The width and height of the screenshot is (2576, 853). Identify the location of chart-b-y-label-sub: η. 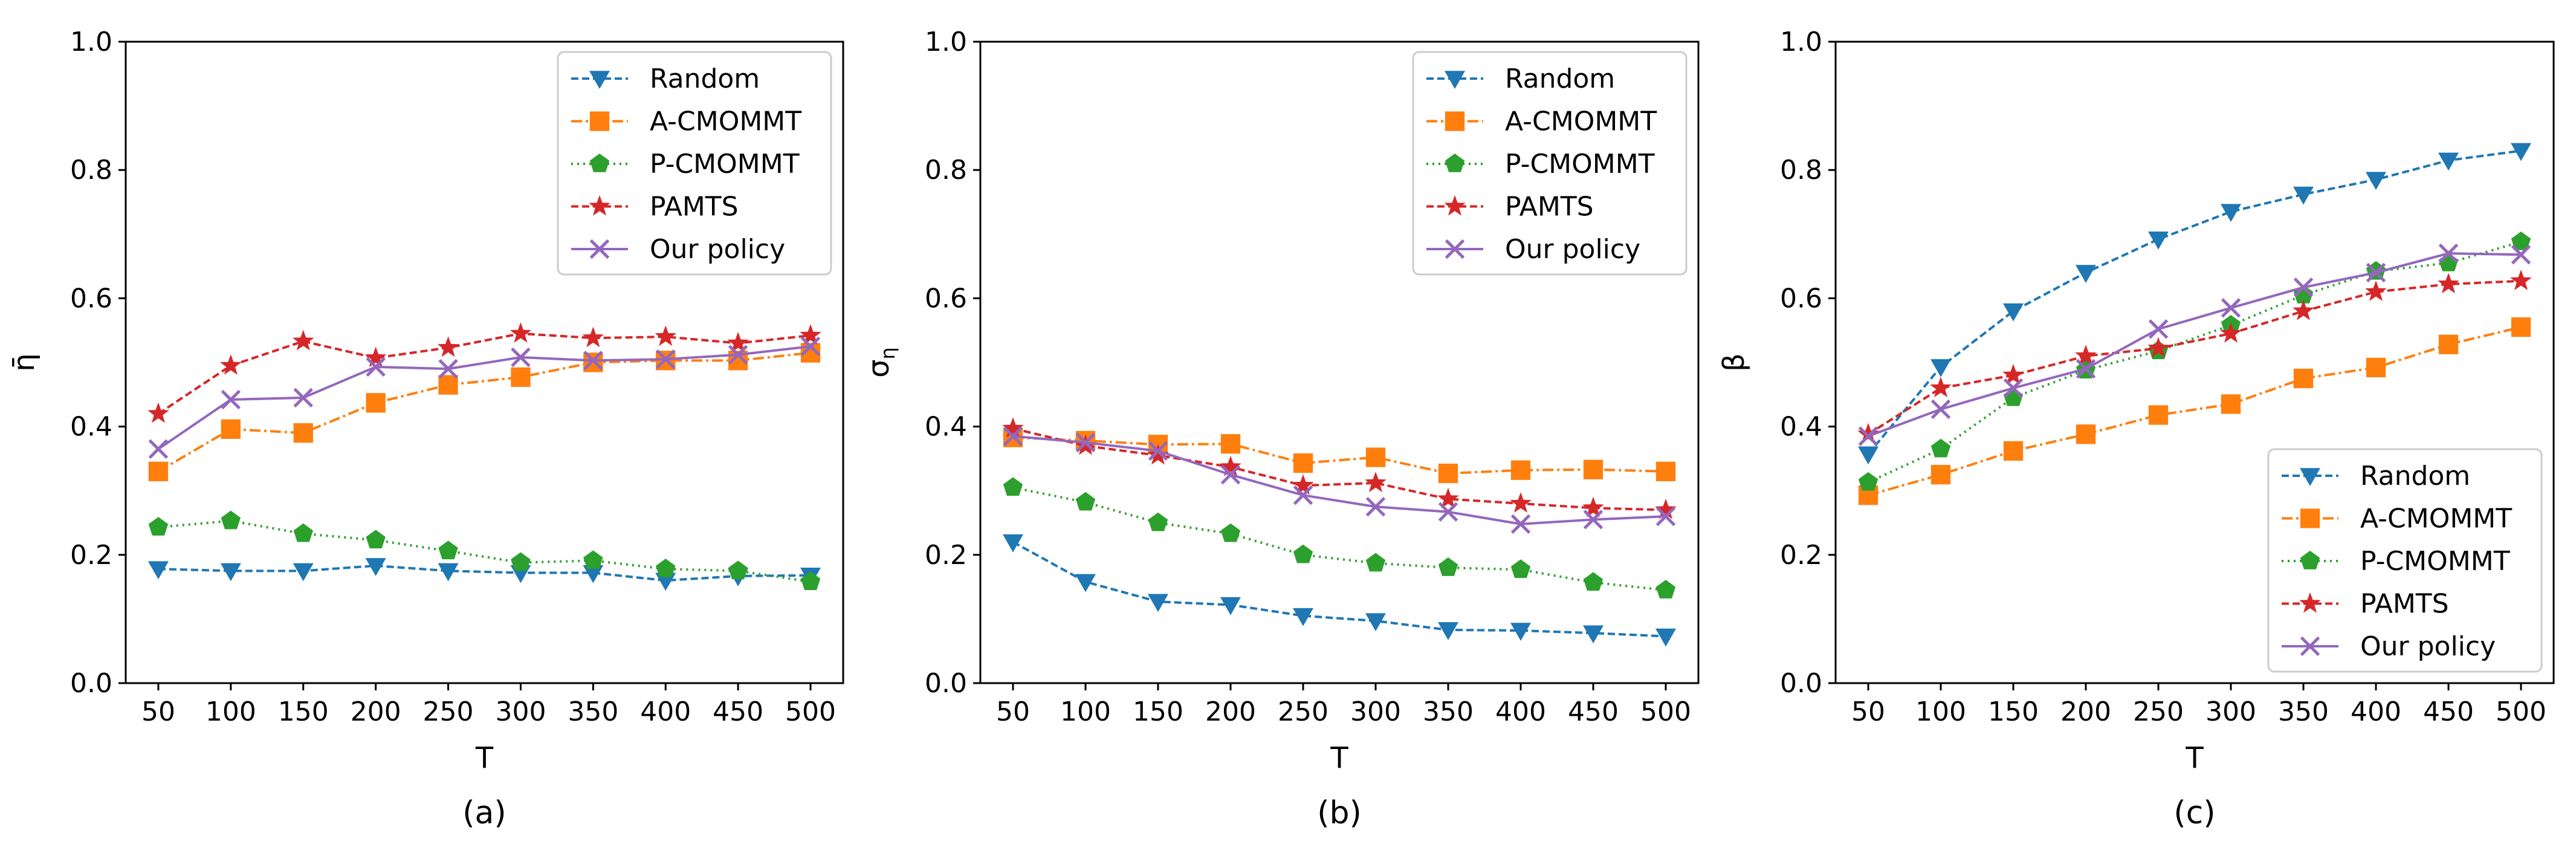
(887, 353).